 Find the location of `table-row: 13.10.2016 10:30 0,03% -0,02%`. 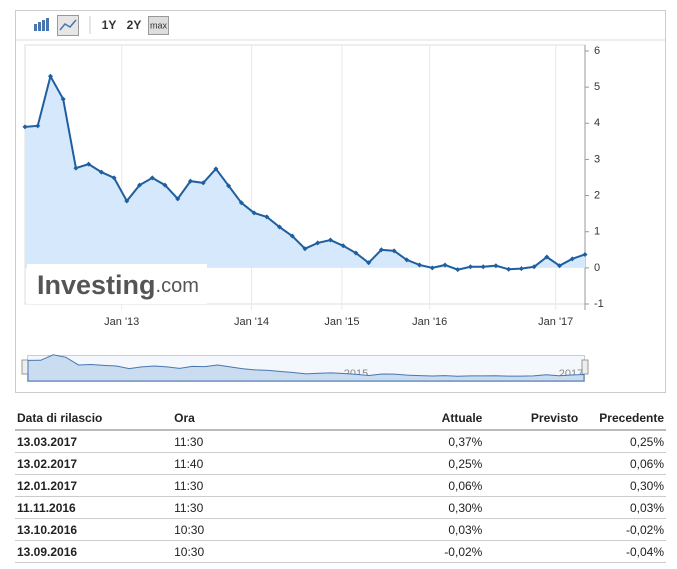

table-row: 13.10.2016 10:30 0,03% -0,02% is located at coordinates (340, 529).